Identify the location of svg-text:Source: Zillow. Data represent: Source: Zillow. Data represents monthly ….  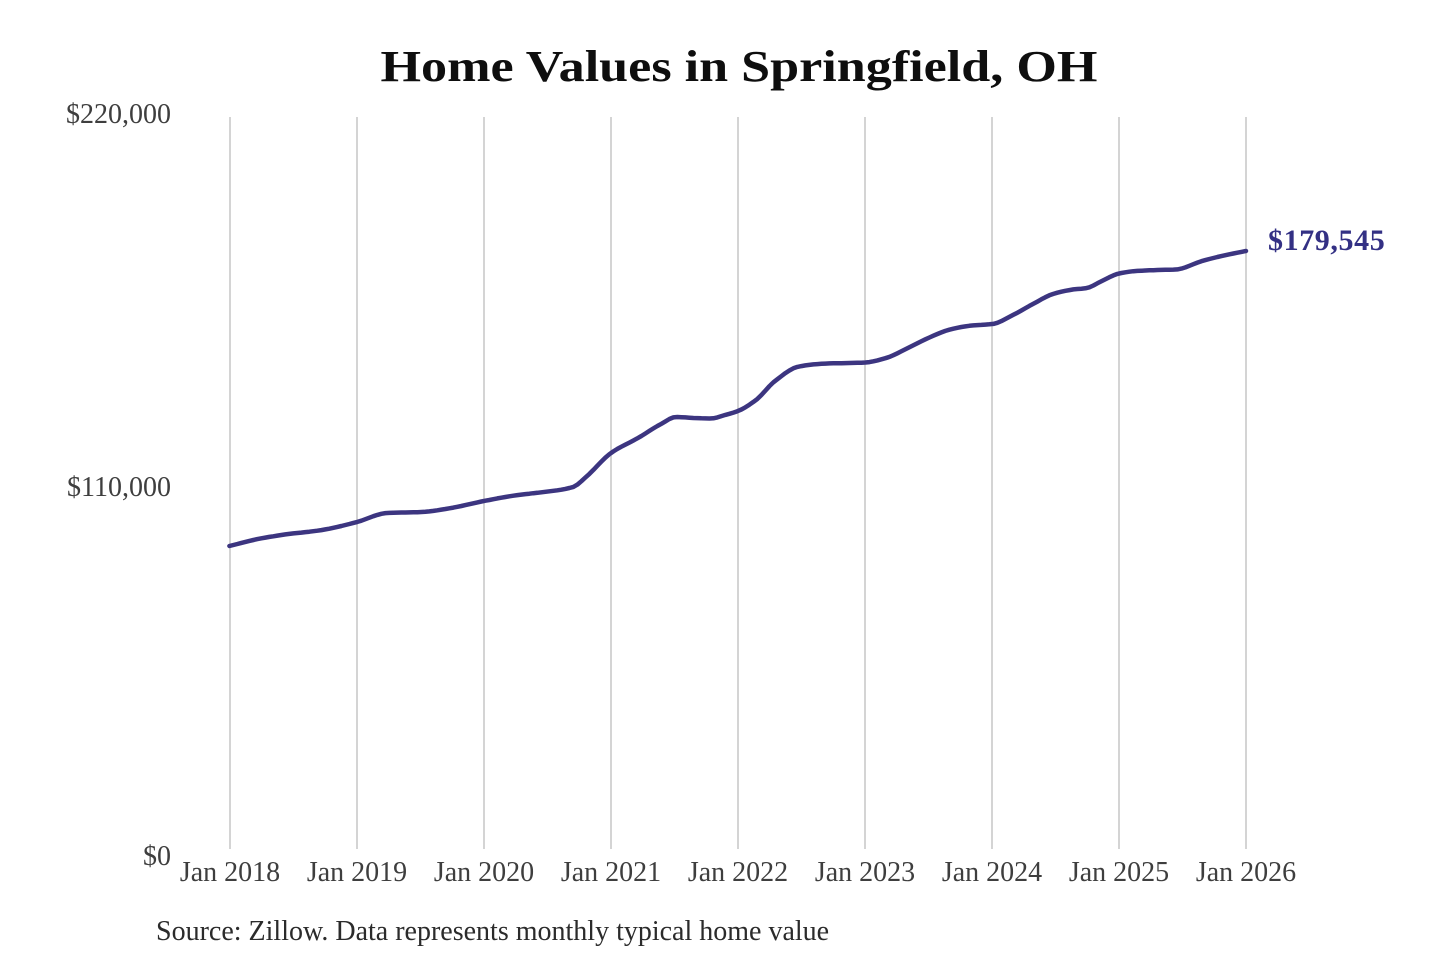
(492, 931).